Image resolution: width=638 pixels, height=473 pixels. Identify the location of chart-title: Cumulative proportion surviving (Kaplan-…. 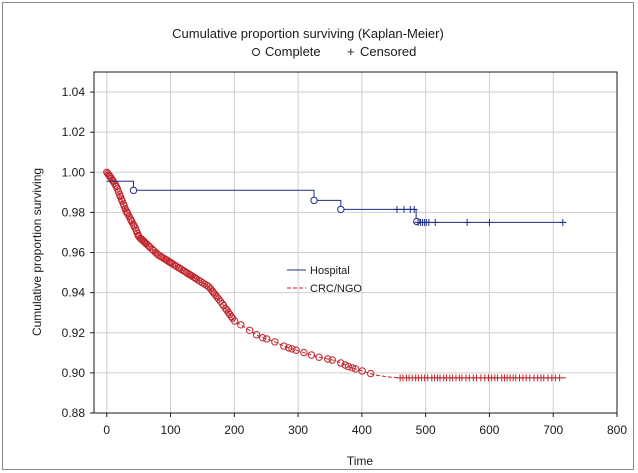
(308, 33).